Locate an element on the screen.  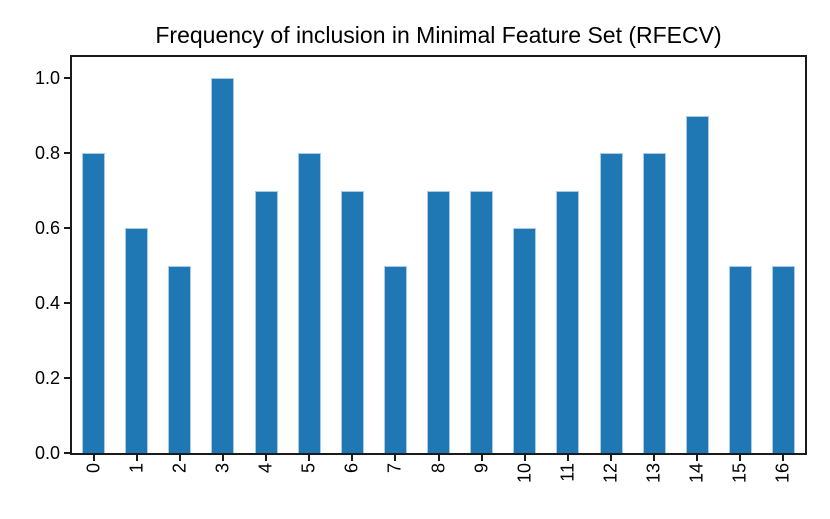
y-tick-label: 0.2 is located at coordinates (47, 378).